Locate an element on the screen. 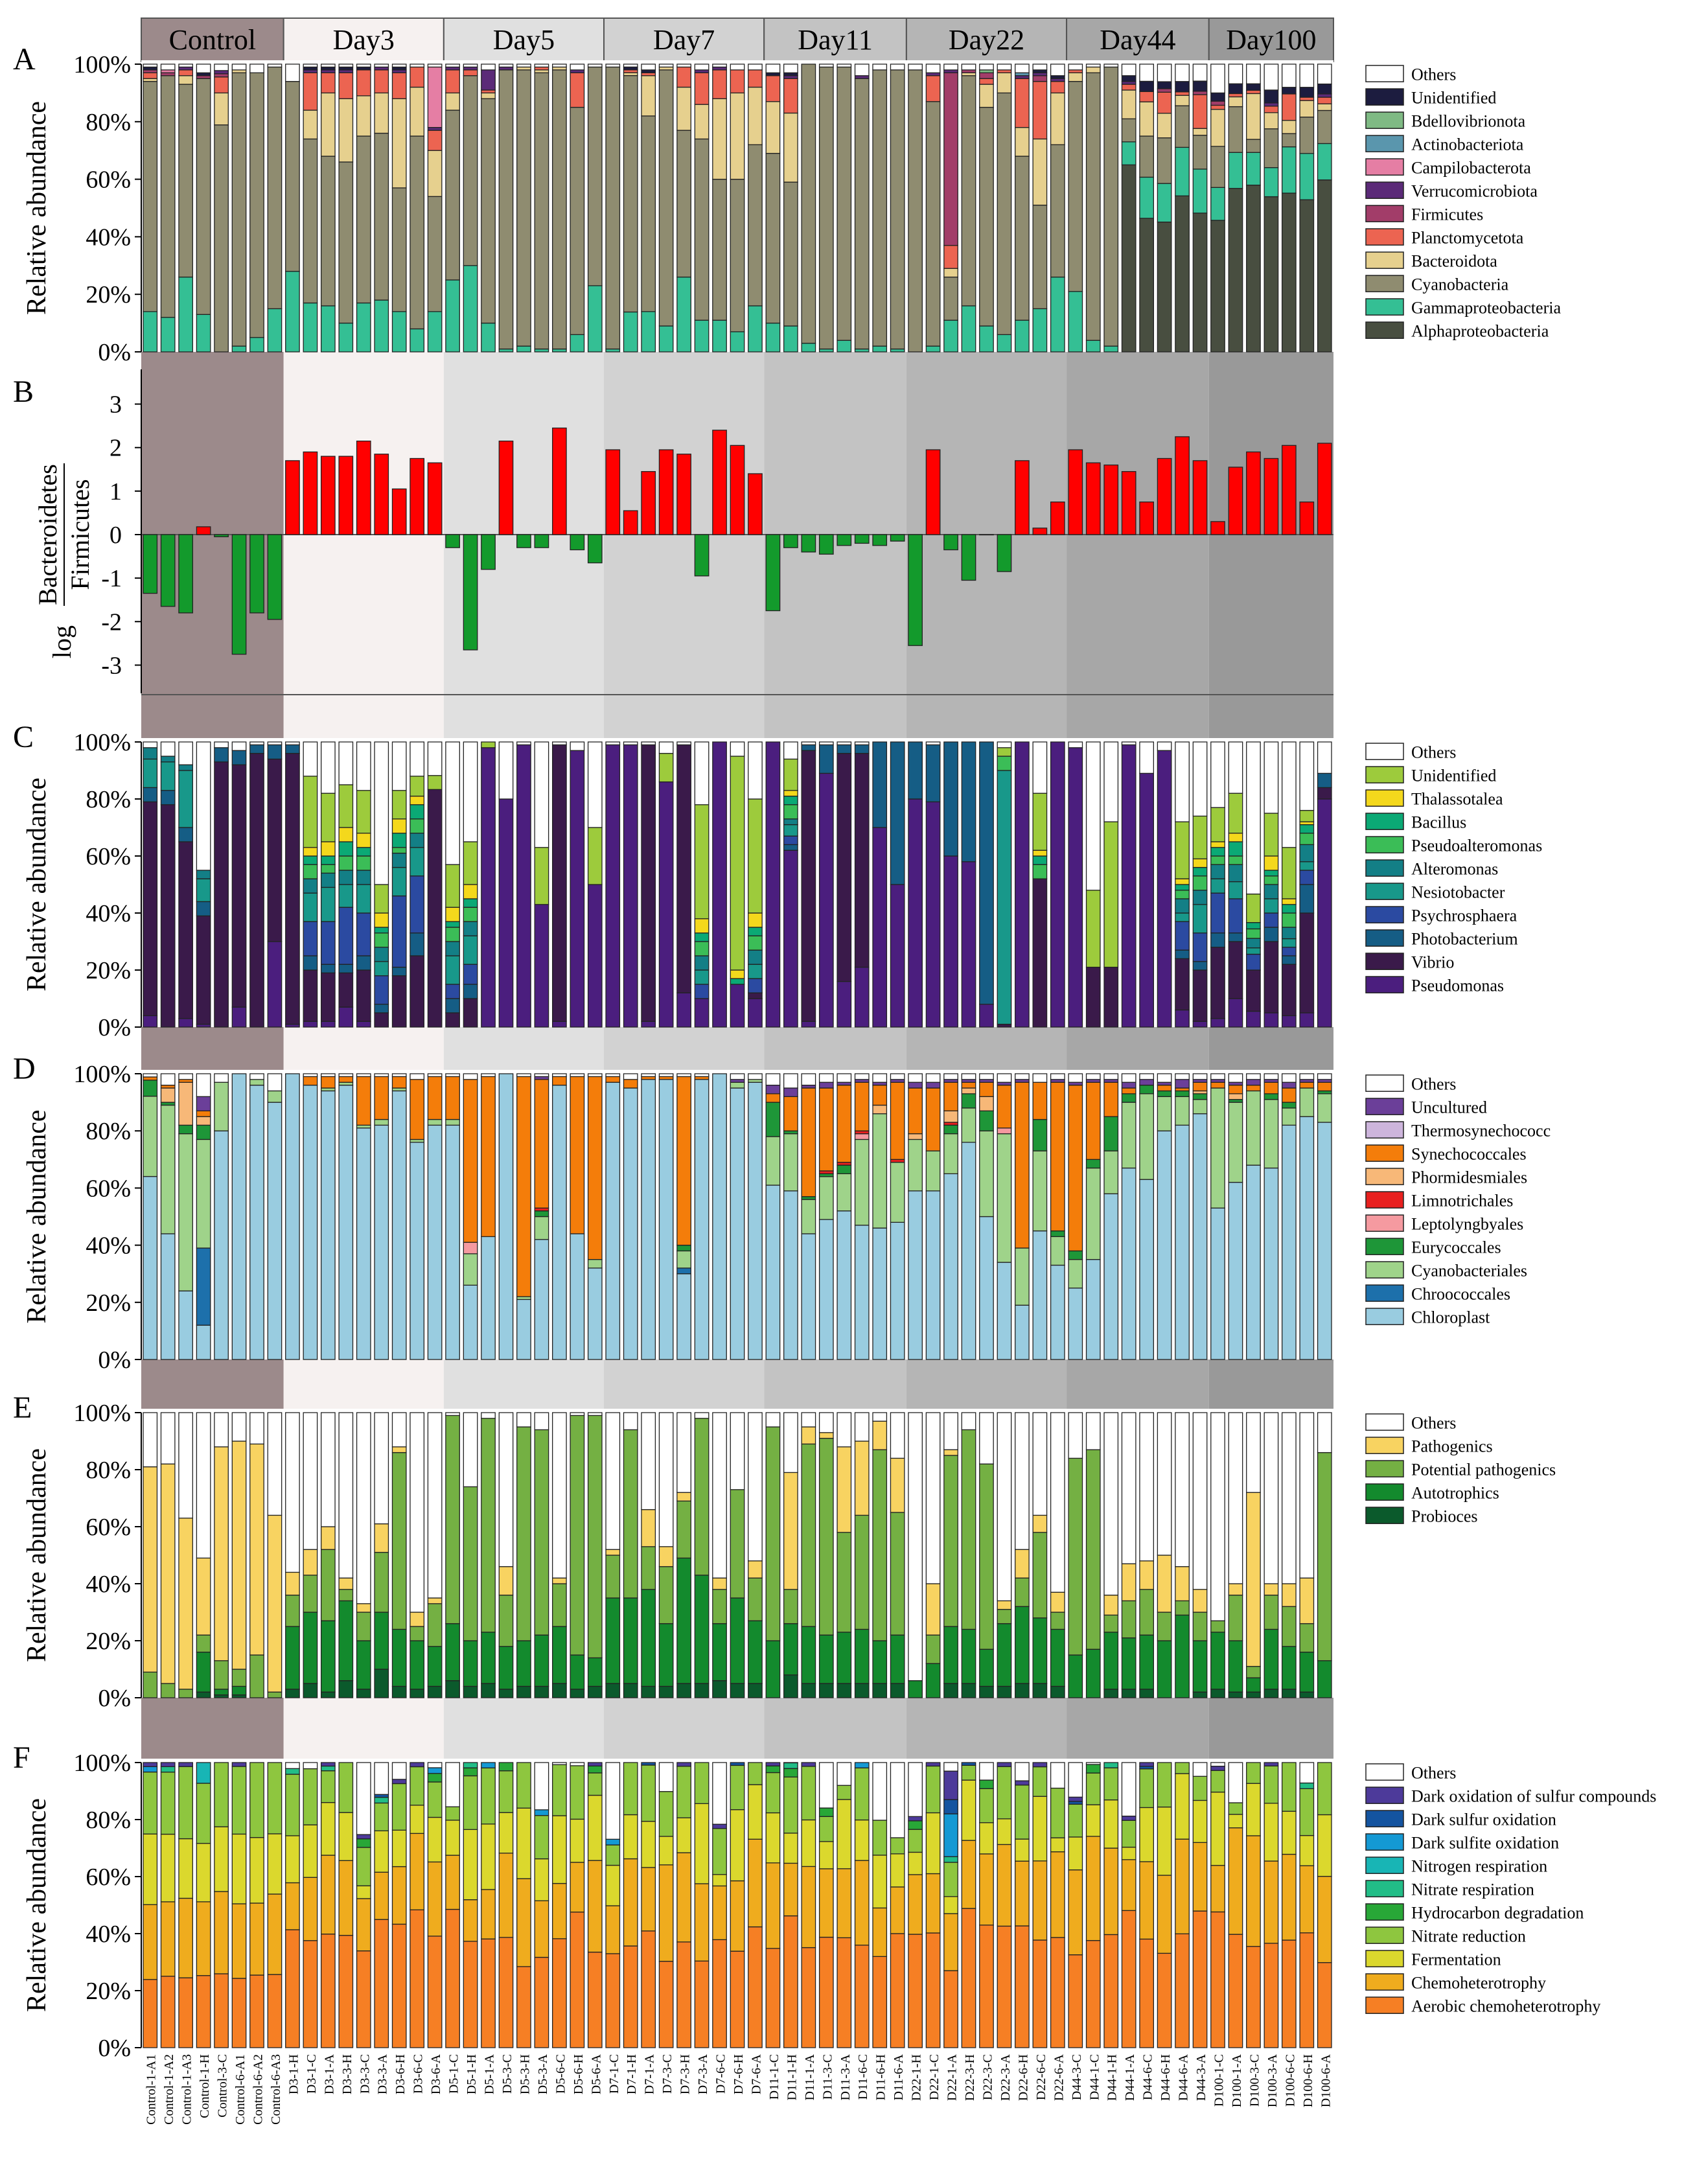 The height and width of the screenshot is (2163, 1708). x-tick-label: D5-3-H is located at coordinates (525, 2074).